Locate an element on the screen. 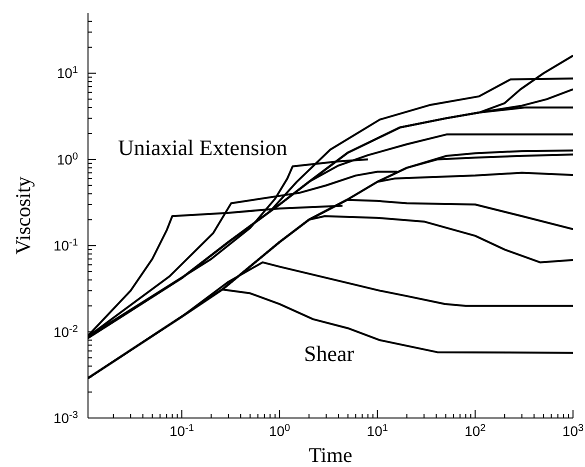 The height and width of the screenshot is (467, 585). y-tick-label: 10$^{-2}$ is located at coordinates (65, 331).